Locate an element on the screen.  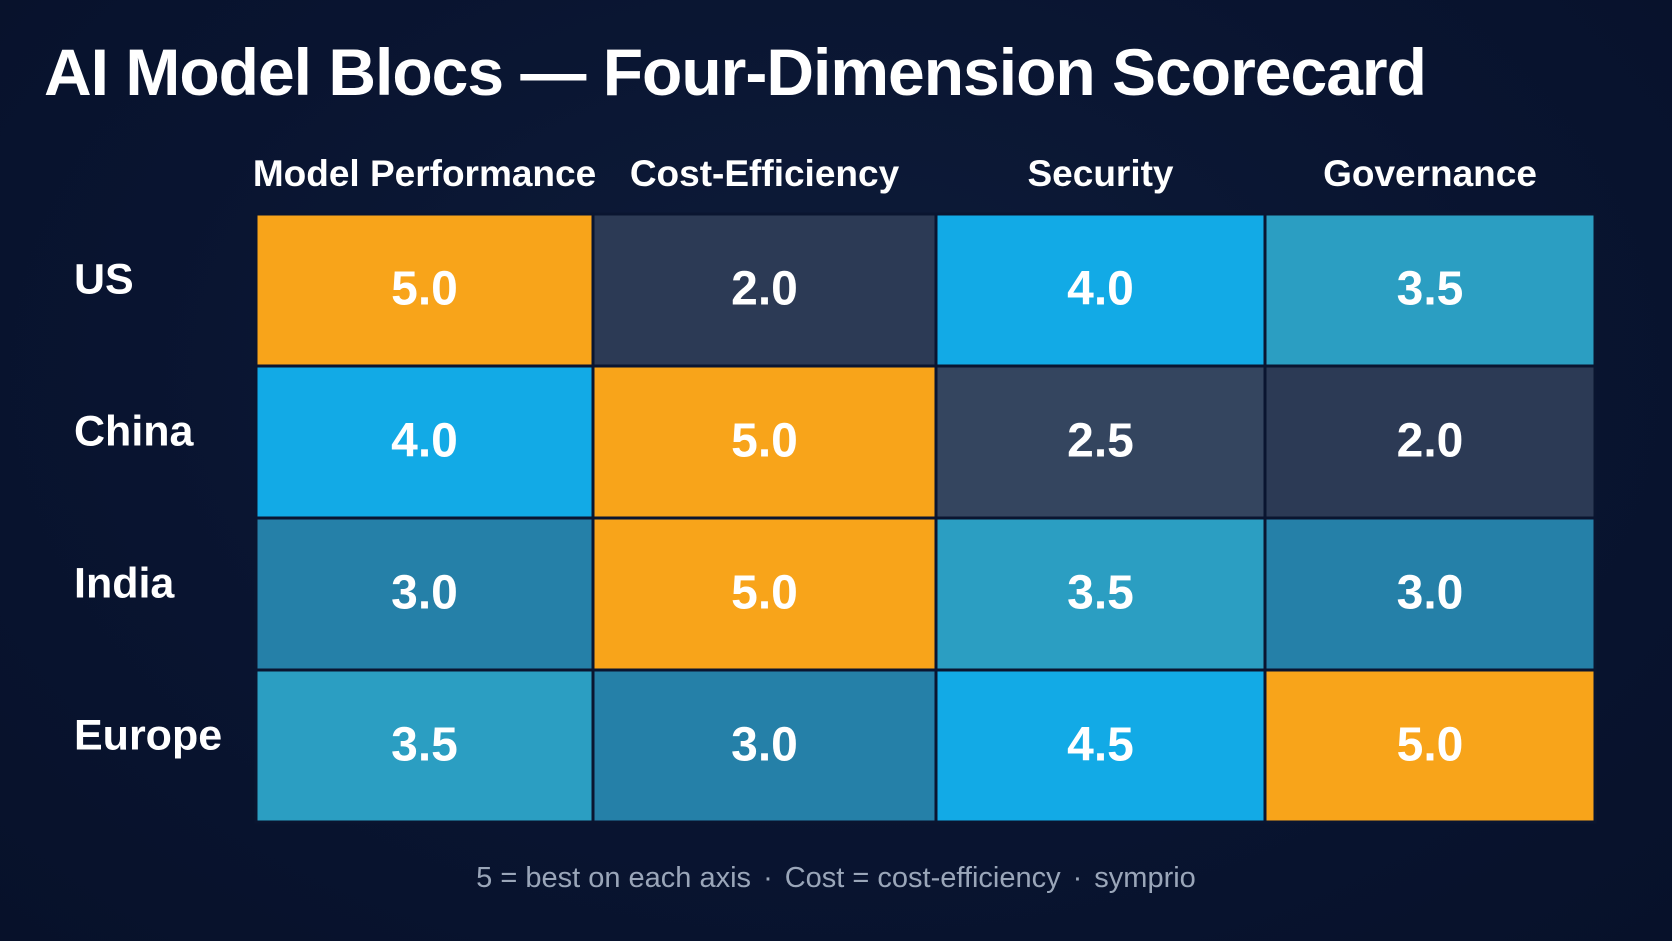
heatmap-cell-india-cost-efficiency is located at coordinates (764, 594).